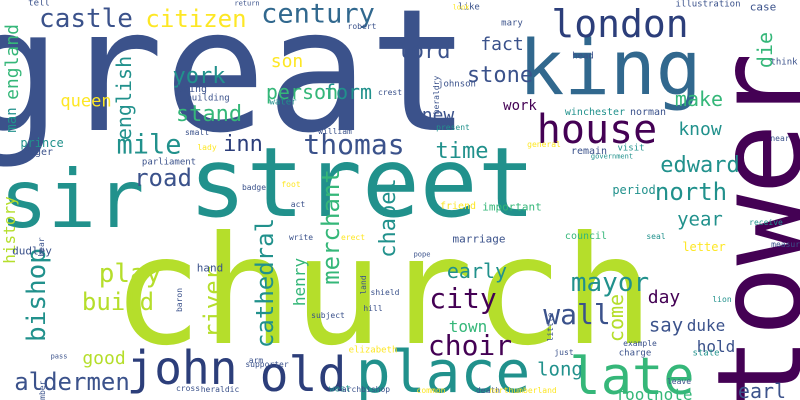 The width and height of the screenshot is (800, 400). Describe the element at coordinates (457, 84) in the screenshot. I see `word: johnson` at that location.